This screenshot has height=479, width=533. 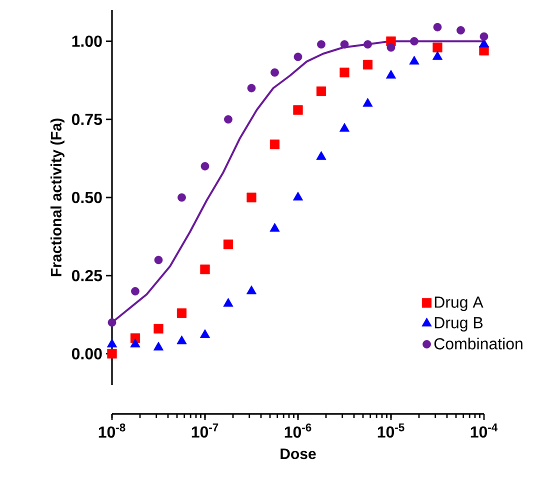 What do you see at coordinates (87, 276) in the screenshot?
I see `y-tick-label: 0.25` at bounding box center [87, 276].